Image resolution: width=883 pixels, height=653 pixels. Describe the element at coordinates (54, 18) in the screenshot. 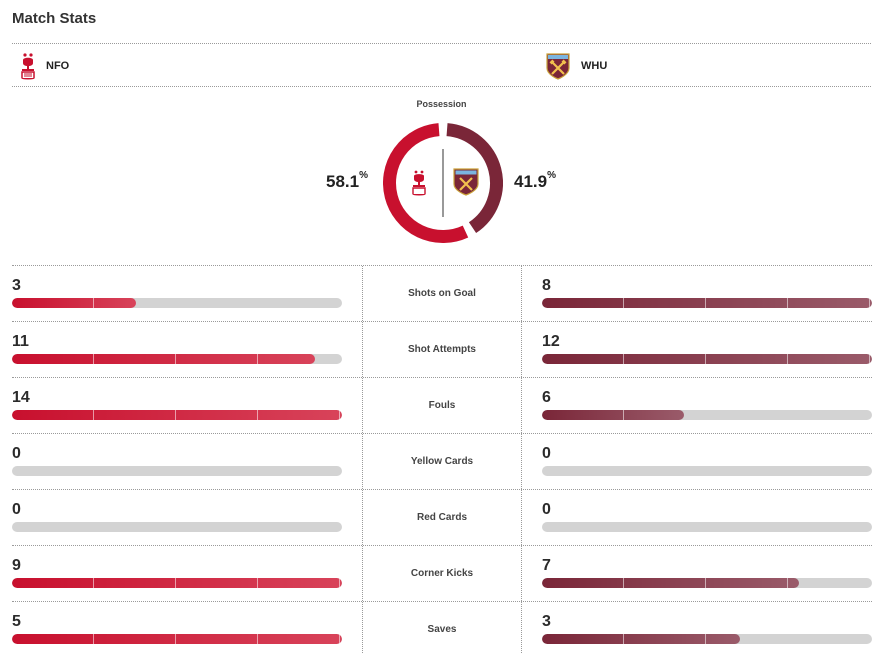

I see `page-title: Match Stats` at that location.